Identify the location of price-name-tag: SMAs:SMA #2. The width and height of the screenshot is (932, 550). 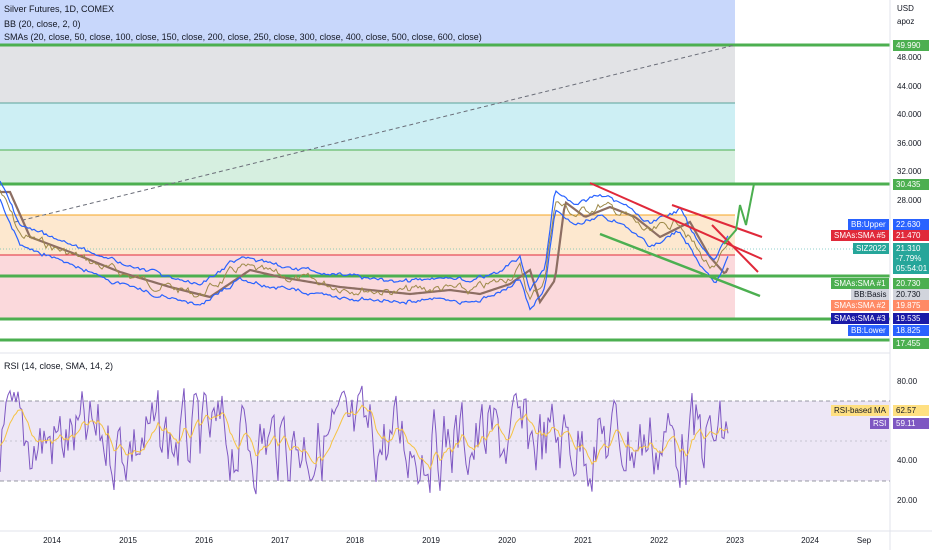
(860, 305).